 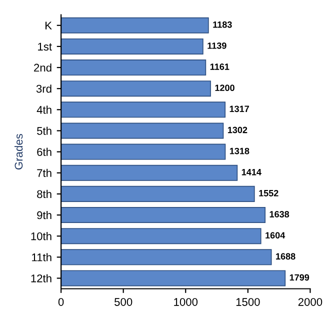 I want to click on data-label: 1139, so click(x=217, y=45).